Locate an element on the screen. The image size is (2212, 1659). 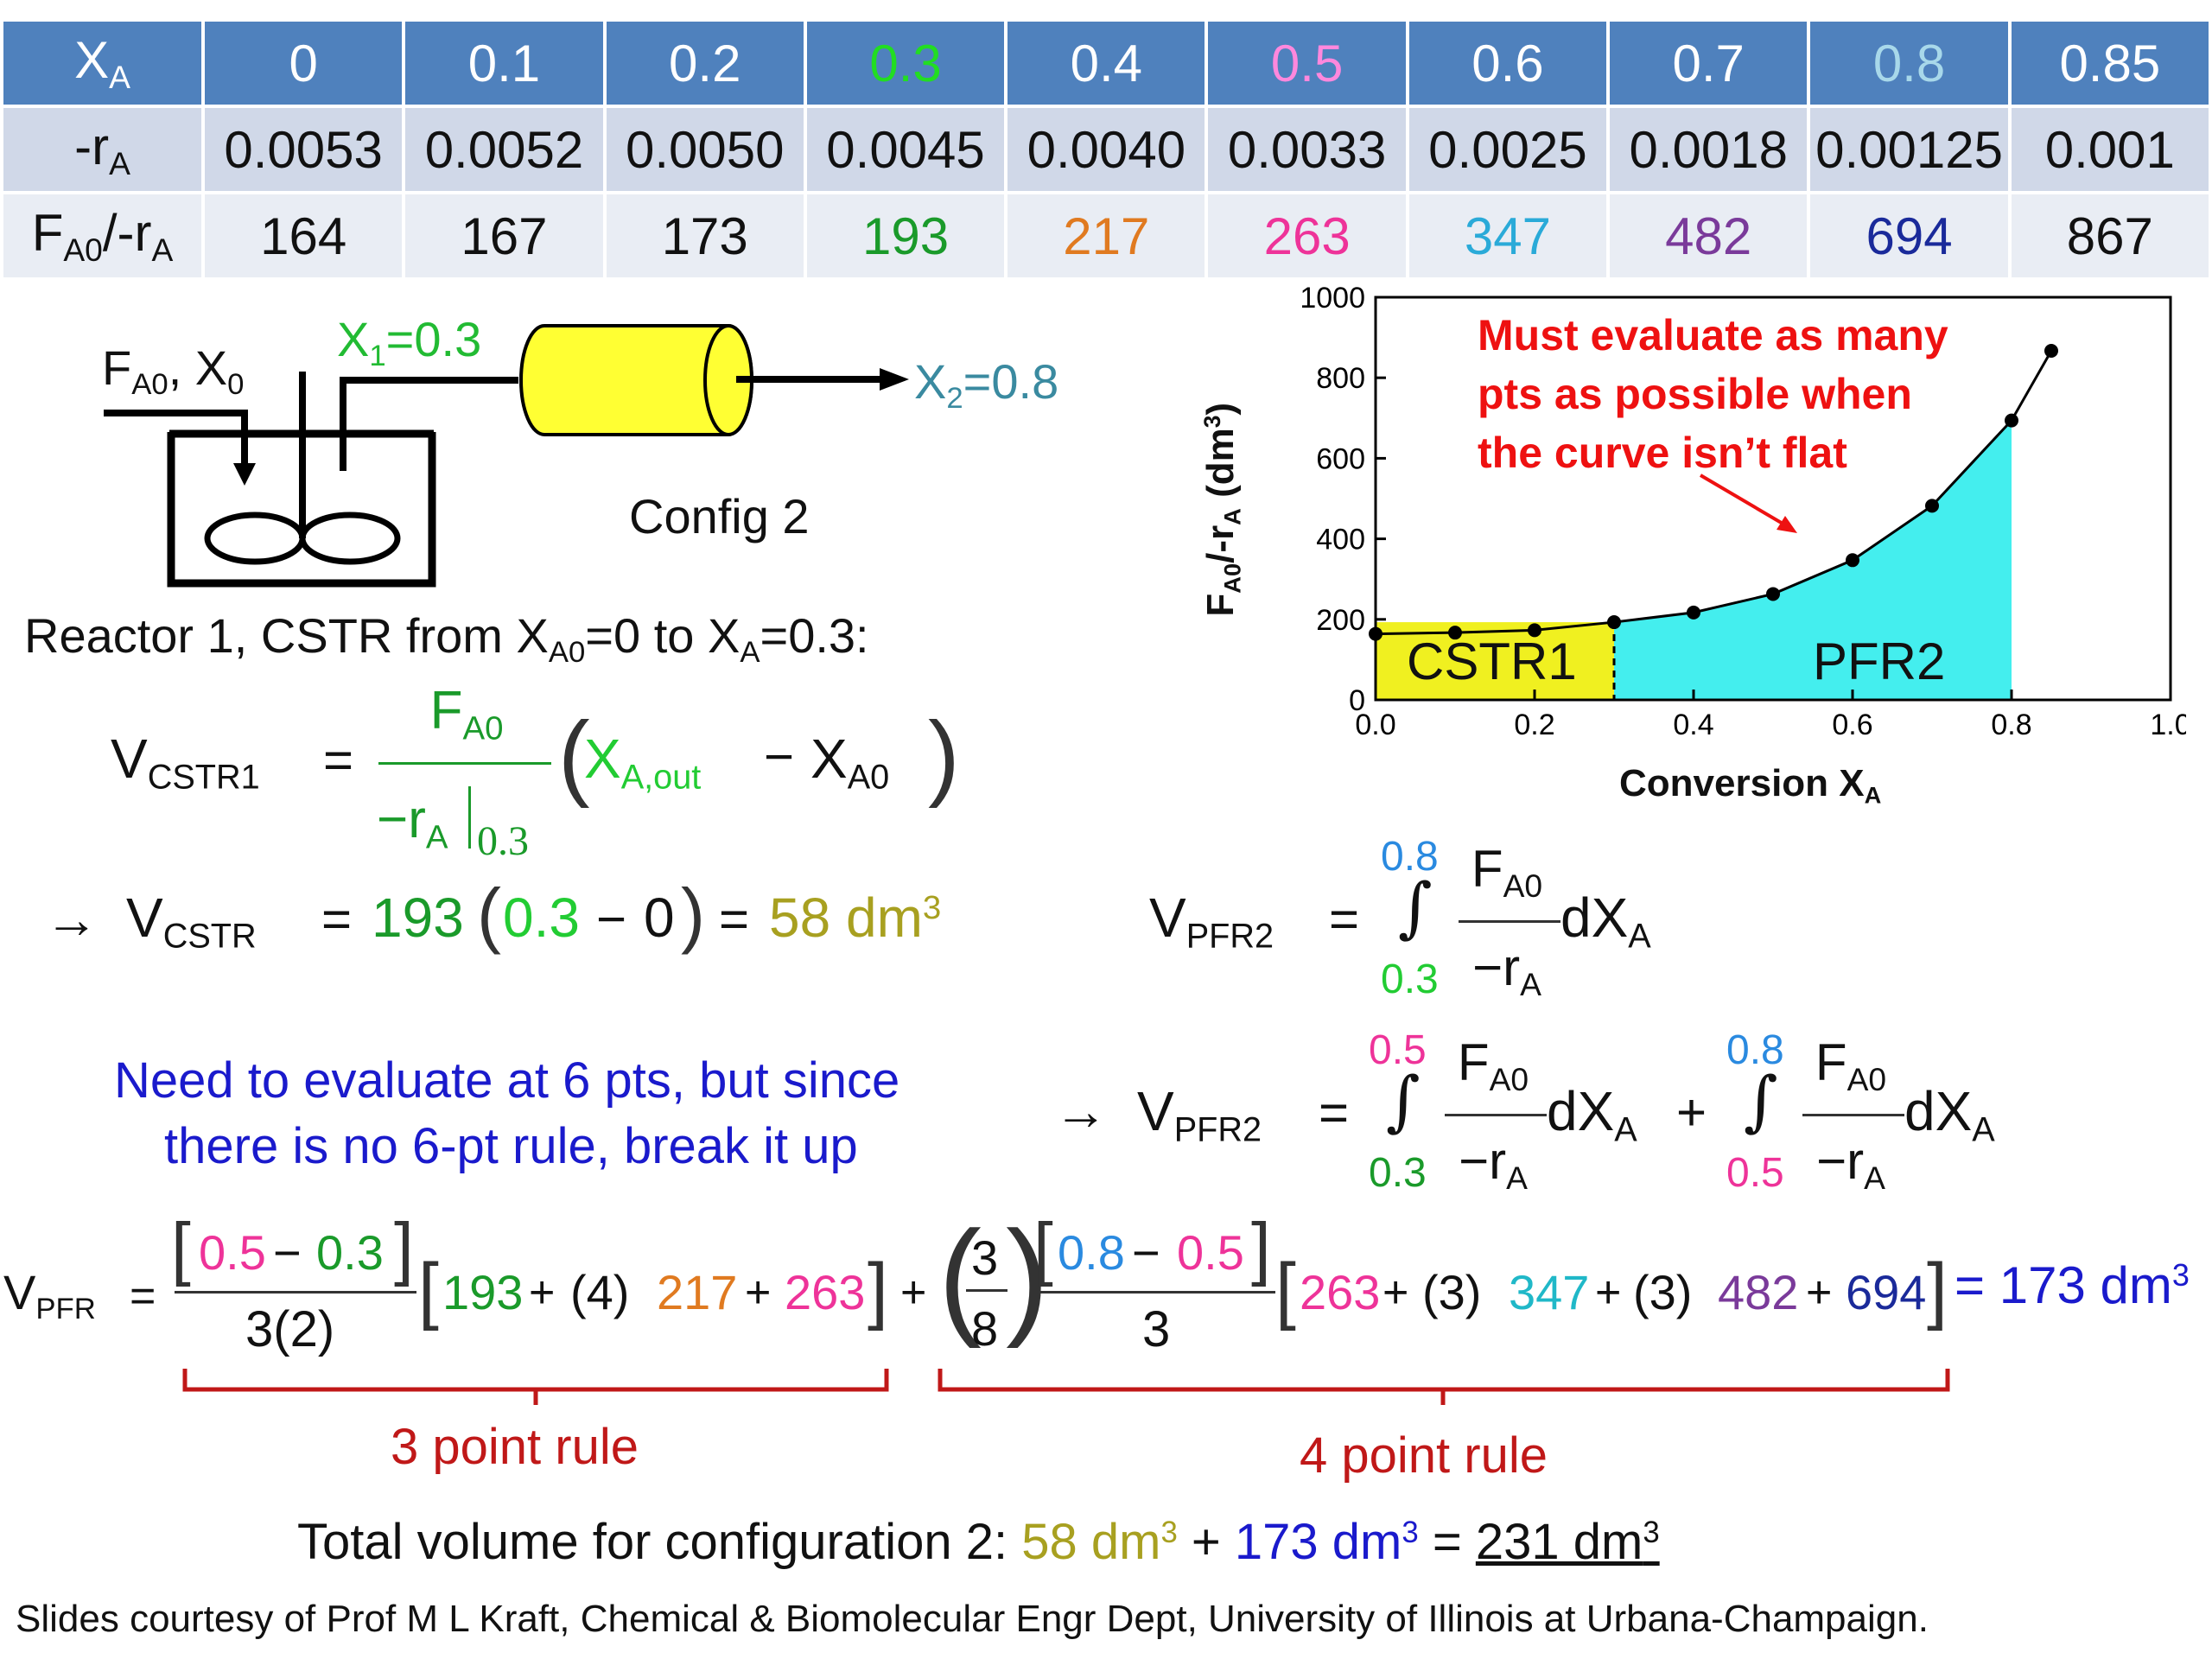
total-volume-value: 231 dm3 is located at coordinates (1567, 1542).